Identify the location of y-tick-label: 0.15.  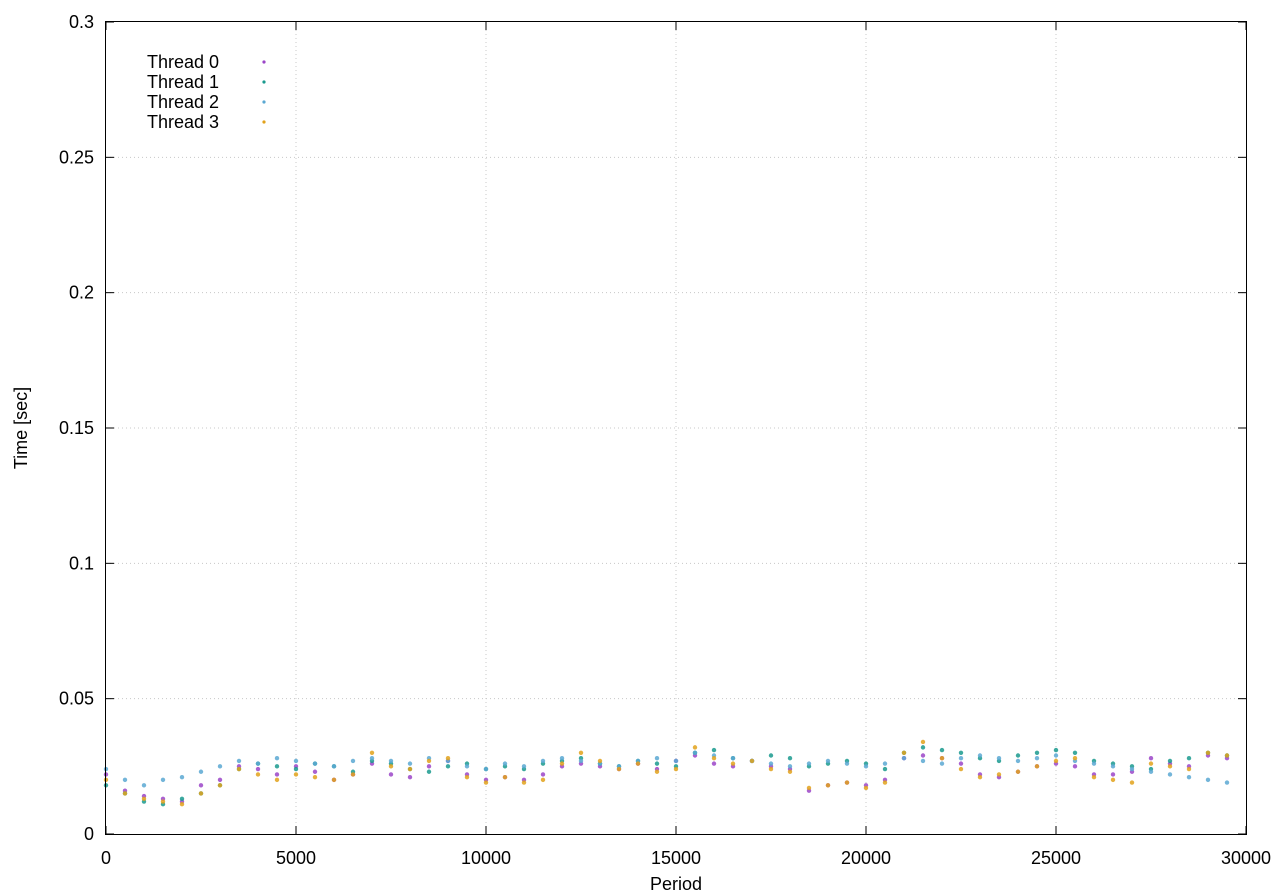
(76, 428).